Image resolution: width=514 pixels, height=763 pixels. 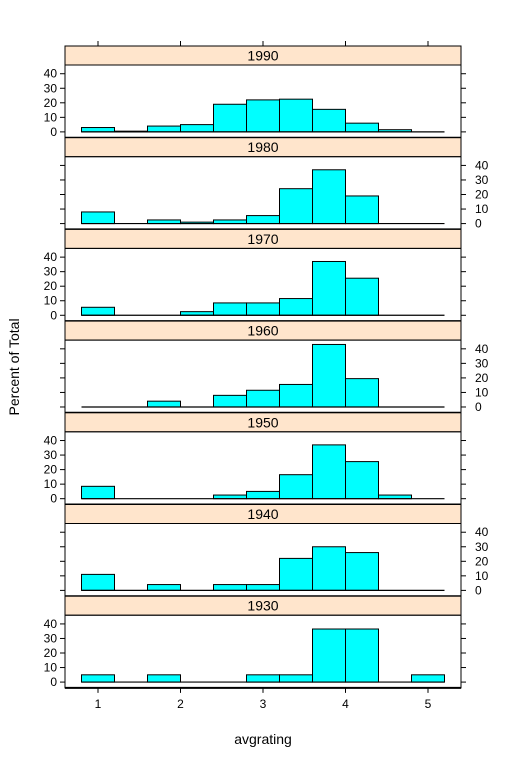 What do you see at coordinates (262, 56) in the screenshot?
I see `strip-label-1990: 1990` at bounding box center [262, 56].